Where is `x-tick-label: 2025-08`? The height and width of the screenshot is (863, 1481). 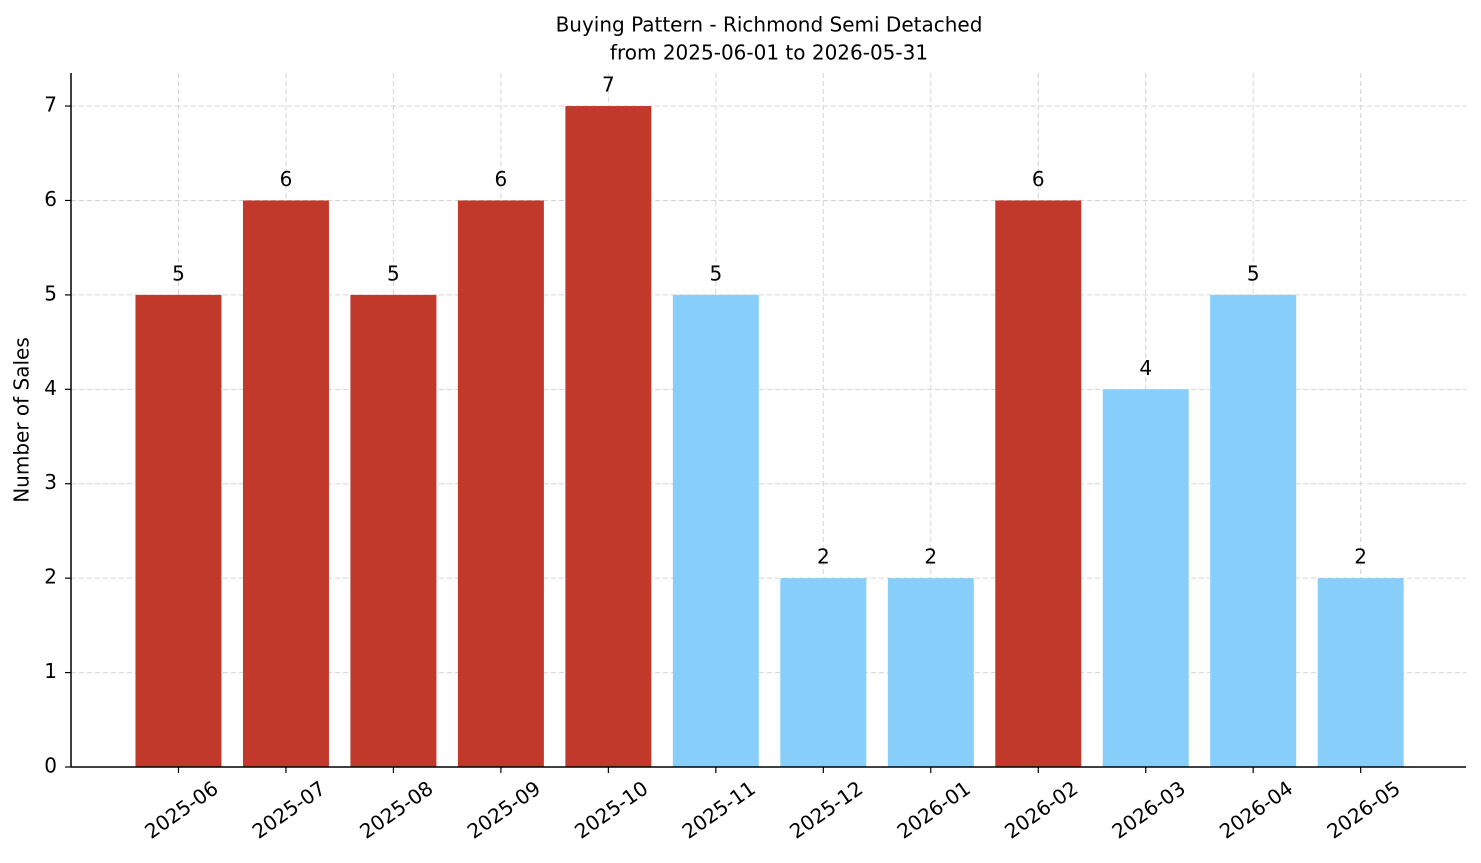 x-tick-label: 2025-08 is located at coordinates (396, 810).